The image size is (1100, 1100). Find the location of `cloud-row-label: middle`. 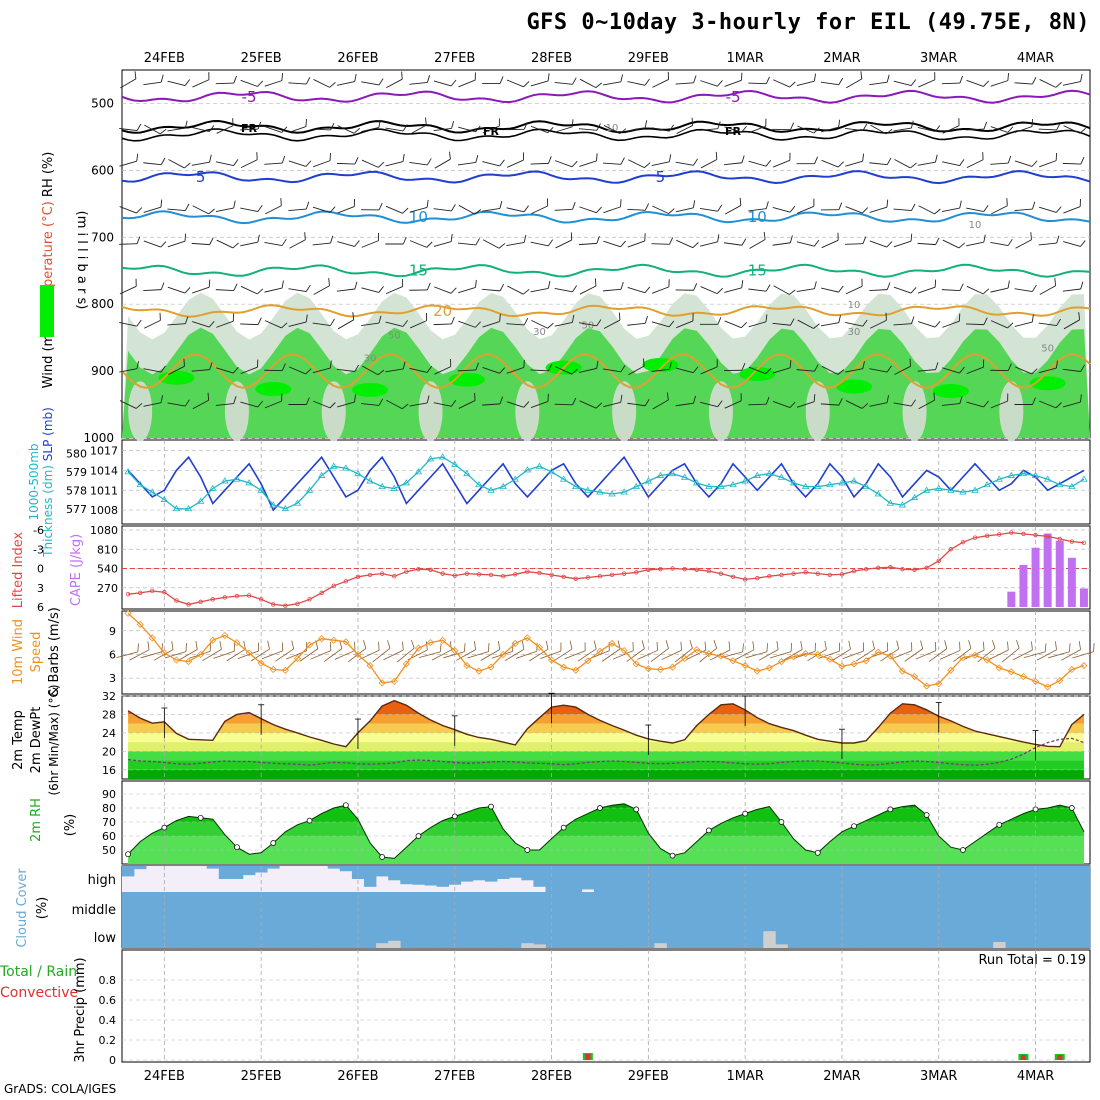

cloud-row-label: middle is located at coordinates (94, 910).